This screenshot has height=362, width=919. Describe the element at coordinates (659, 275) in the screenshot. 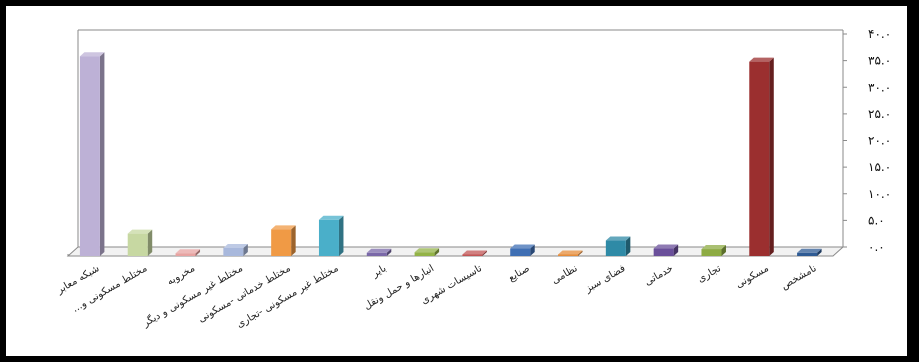

I see `x-category-label: خدماتی` at that location.